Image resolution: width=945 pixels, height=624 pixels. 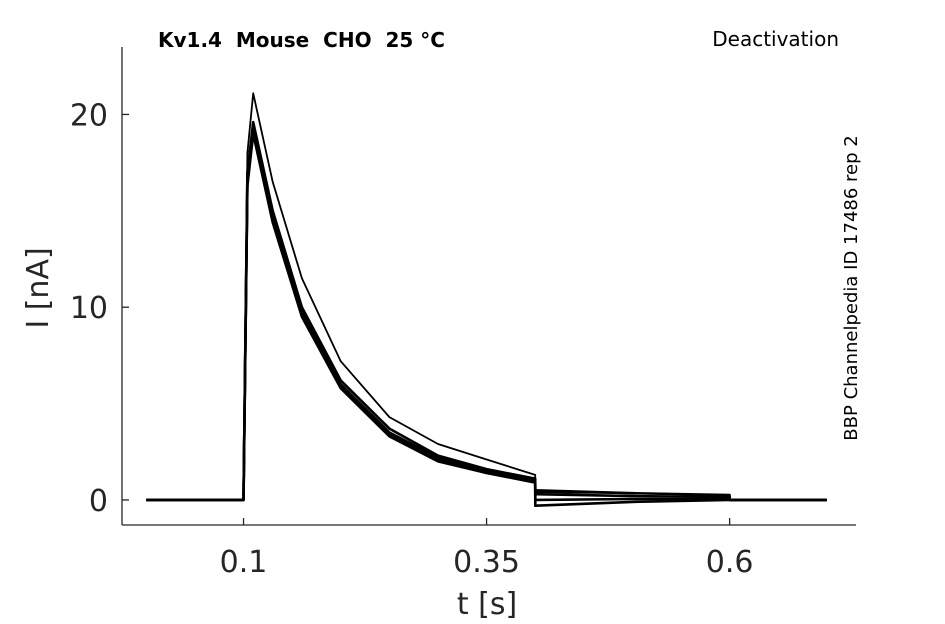 What do you see at coordinates (486, 562) in the screenshot?
I see `x-tick-label: 0.35` at bounding box center [486, 562].